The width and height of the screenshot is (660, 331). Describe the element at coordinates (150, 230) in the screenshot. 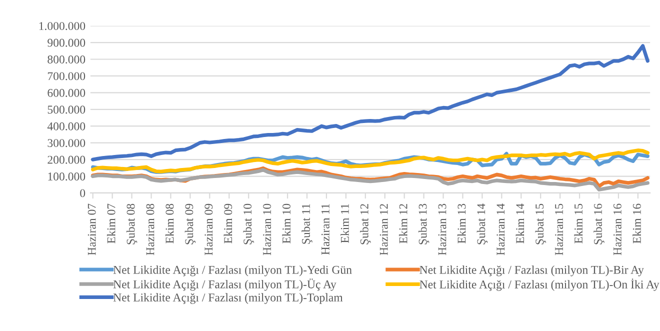

I see `x-tick-label: Haziran 08` at that location.